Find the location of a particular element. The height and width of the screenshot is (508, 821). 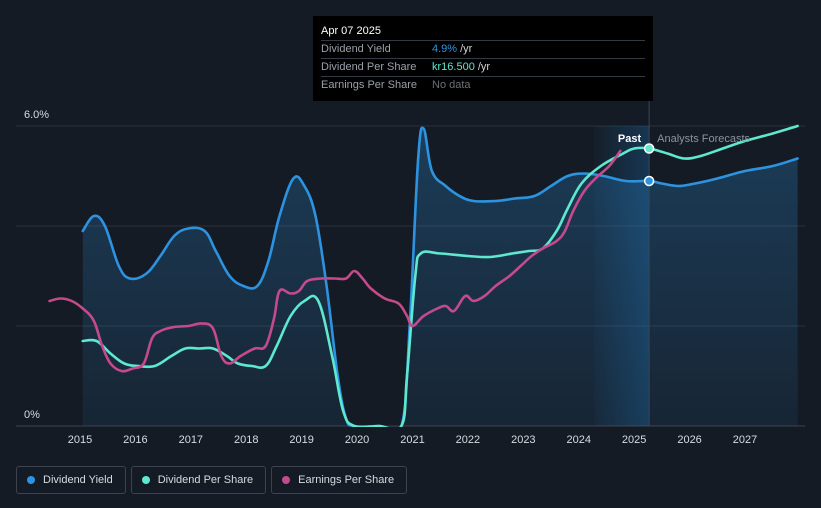

legend-dividend-per-share: Dividend Per Share is located at coordinates (198, 480).